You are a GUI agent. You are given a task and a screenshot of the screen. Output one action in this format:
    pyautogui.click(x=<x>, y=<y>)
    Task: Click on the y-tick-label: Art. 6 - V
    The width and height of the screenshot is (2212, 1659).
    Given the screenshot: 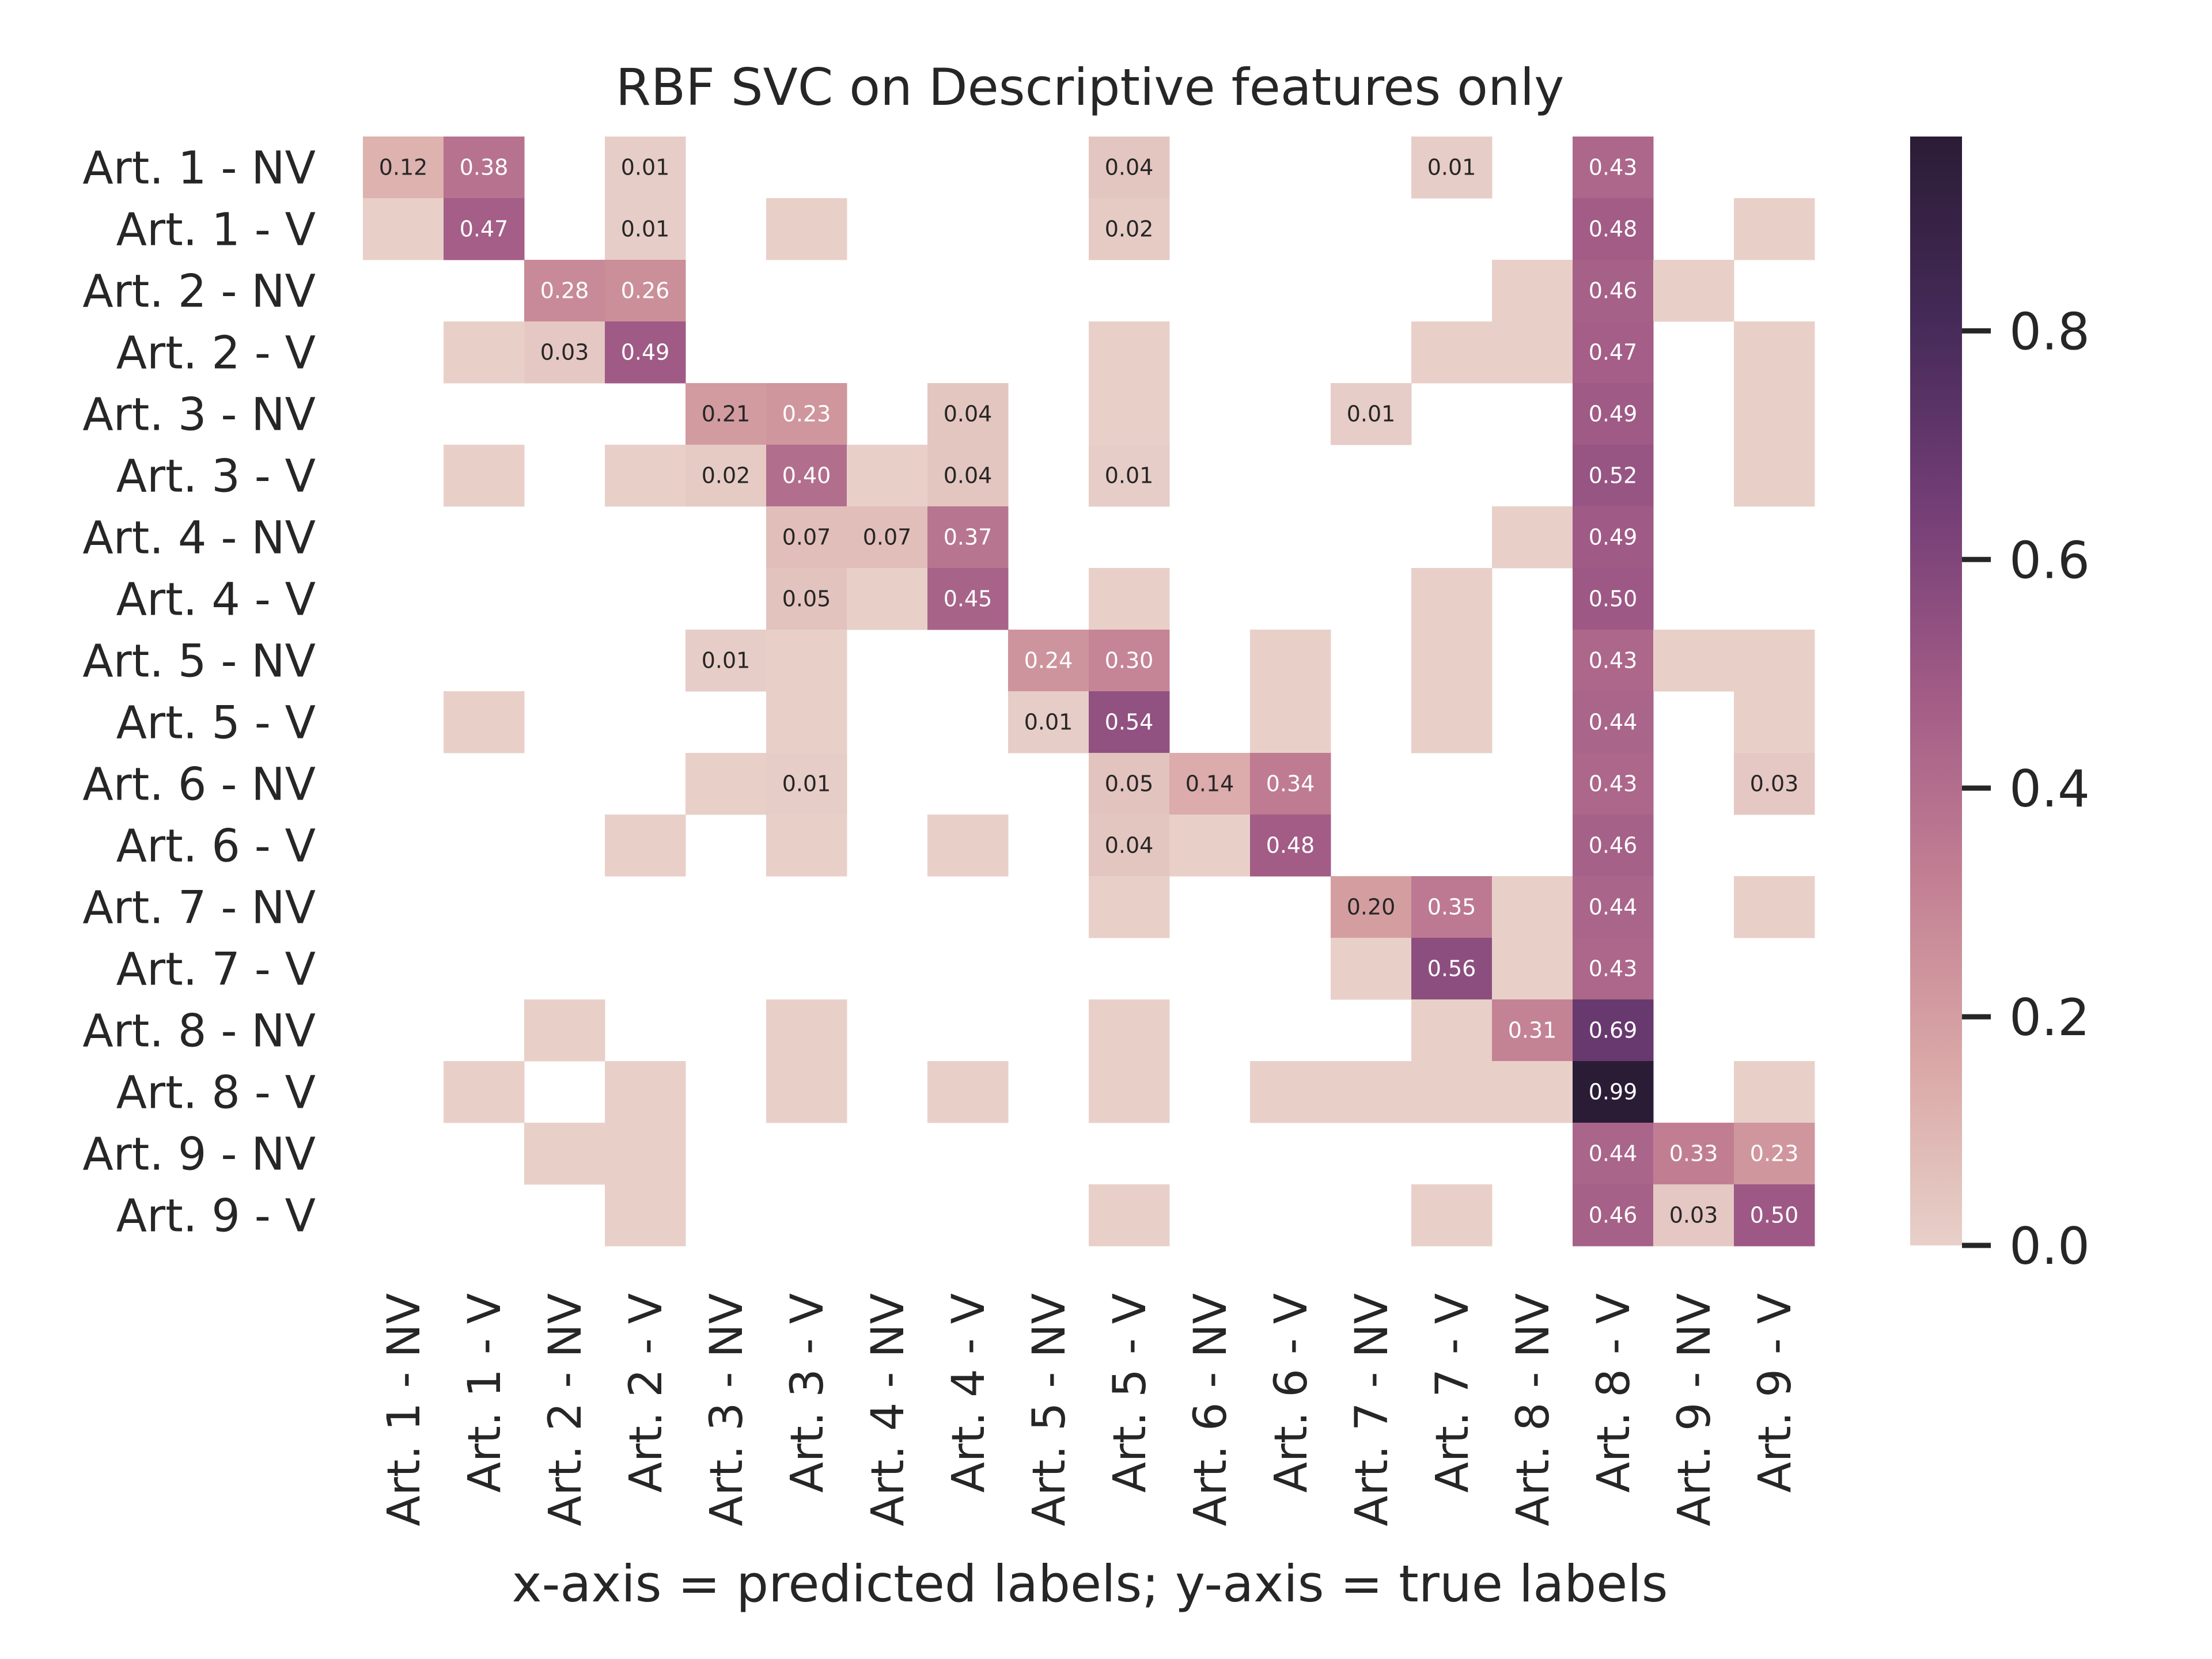 What is the action you would take?
    pyautogui.click(x=216, y=847)
    